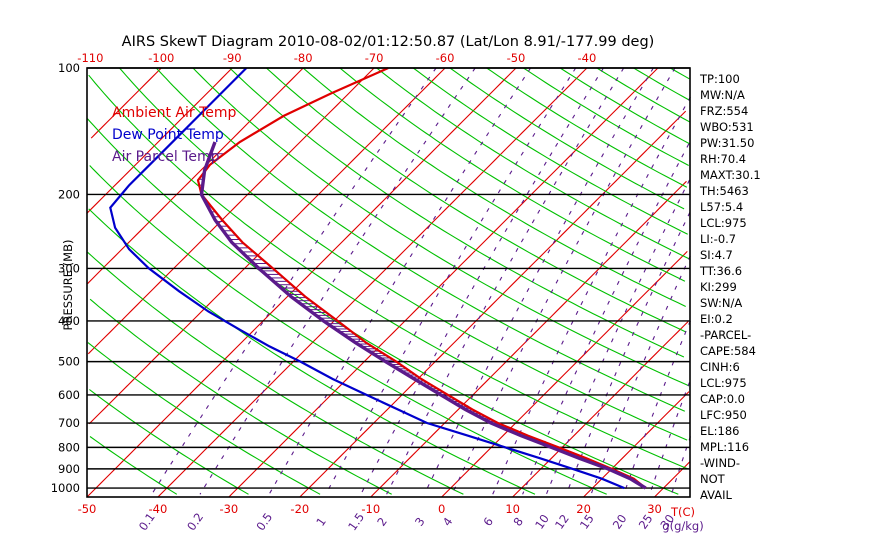 The width and height of the screenshot is (870, 560). Describe the element at coordinates (654, 509) in the screenshot. I see `bottom-temp-tick-label: 30` at that location.